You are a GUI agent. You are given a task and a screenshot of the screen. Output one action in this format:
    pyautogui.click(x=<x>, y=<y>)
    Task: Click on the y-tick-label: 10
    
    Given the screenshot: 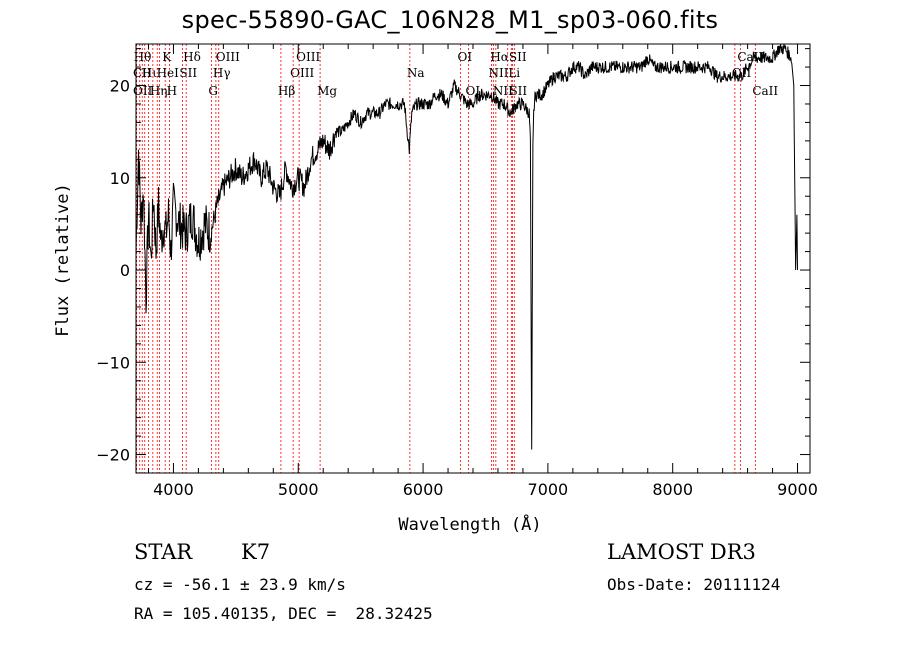 What is the action you would take?
    pyautogui.click(x=120, y=178)
    